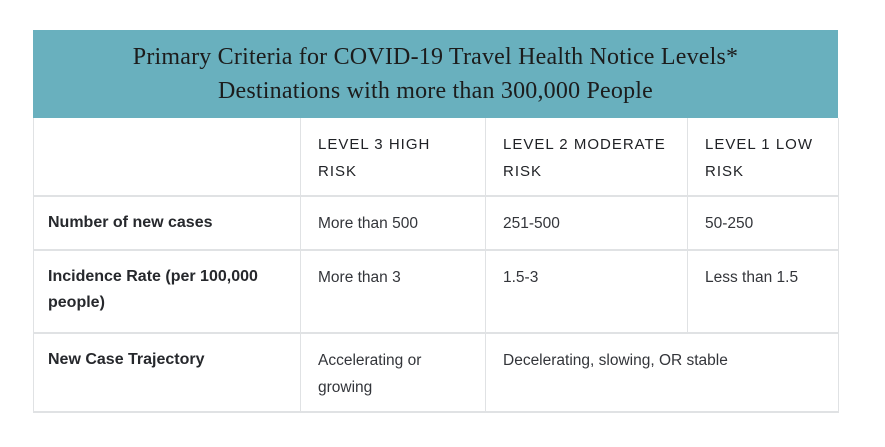 The width and height of the screenshot is (885, 447). What do you see at coordinates (763, 292) in the screenshot?
I see `value-cell-level1: Less than 1.5` at bounding box center [763, 292].